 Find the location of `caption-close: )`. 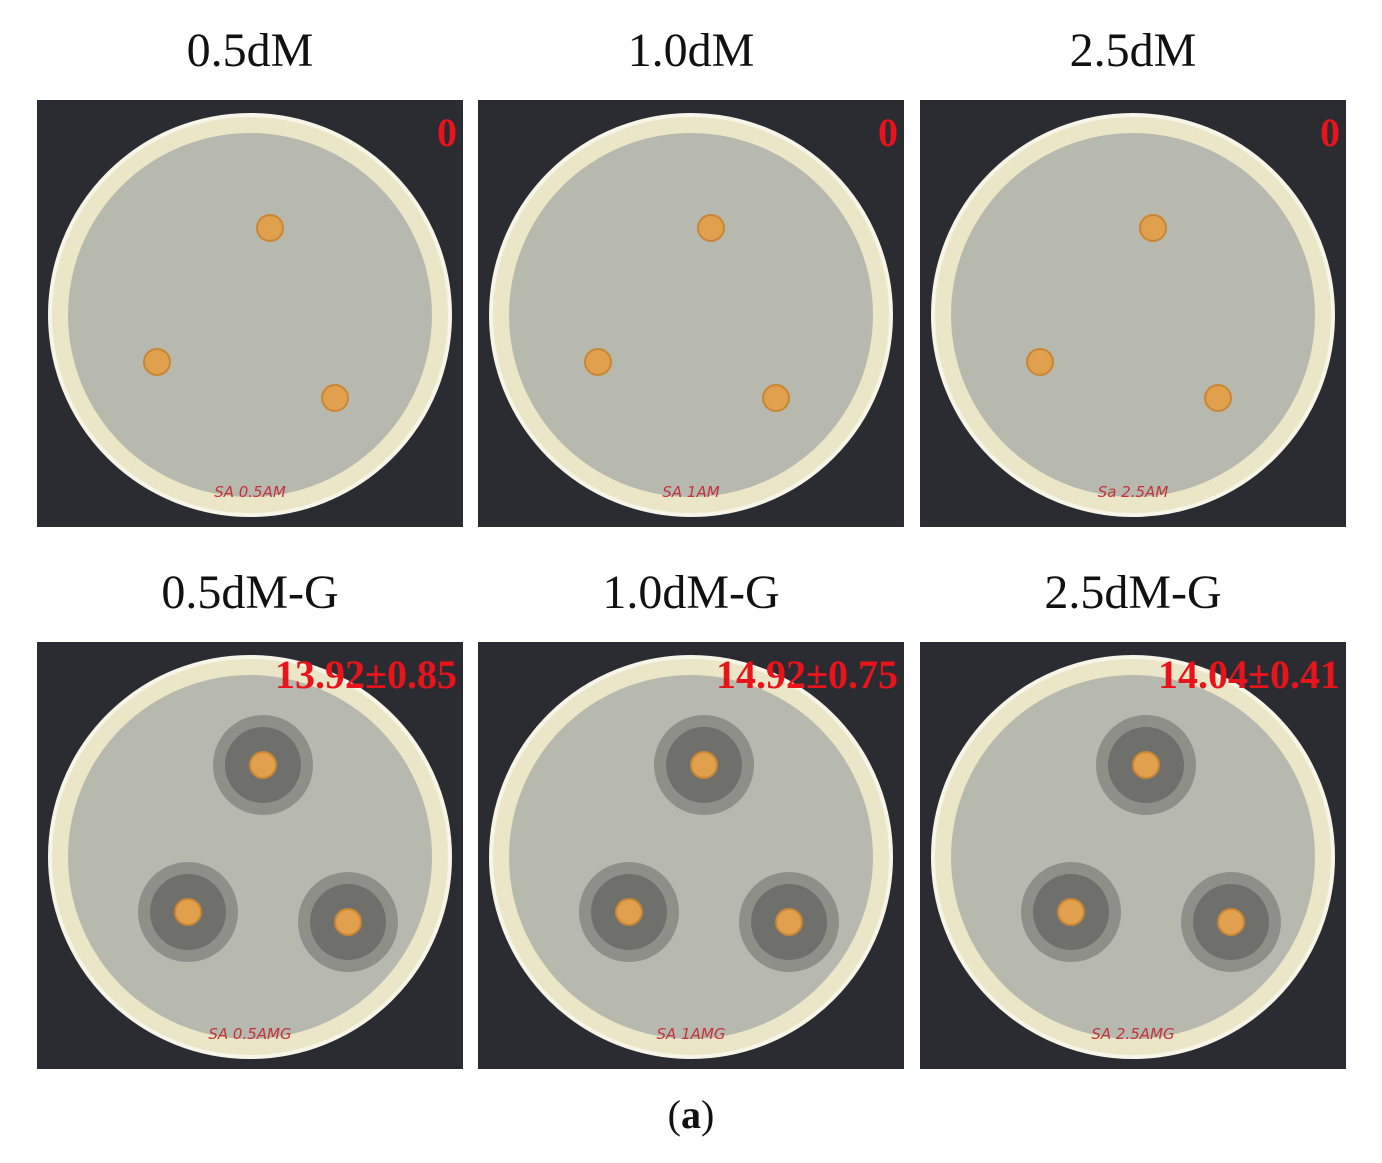

caption-close: ) is located at coordinates (707, 1114).